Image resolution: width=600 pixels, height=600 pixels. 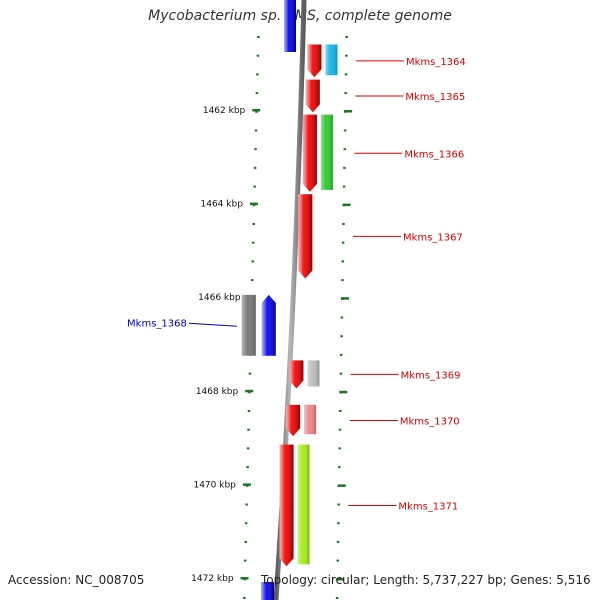 What do you see at coordinates (212, 324) in the screenshot?
I see `label-leader-line` at bounding box center [212, 324].